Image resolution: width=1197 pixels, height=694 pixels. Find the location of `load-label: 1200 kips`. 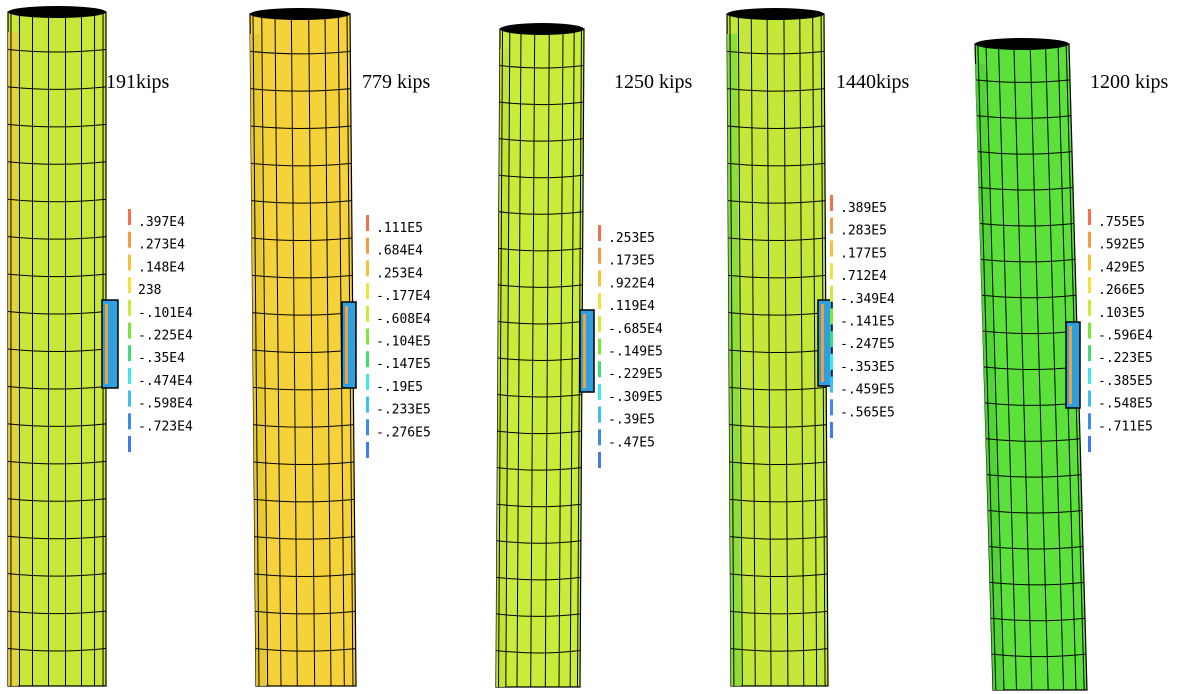

load-label: 1200 kips is located at coordinates (1129, 82).